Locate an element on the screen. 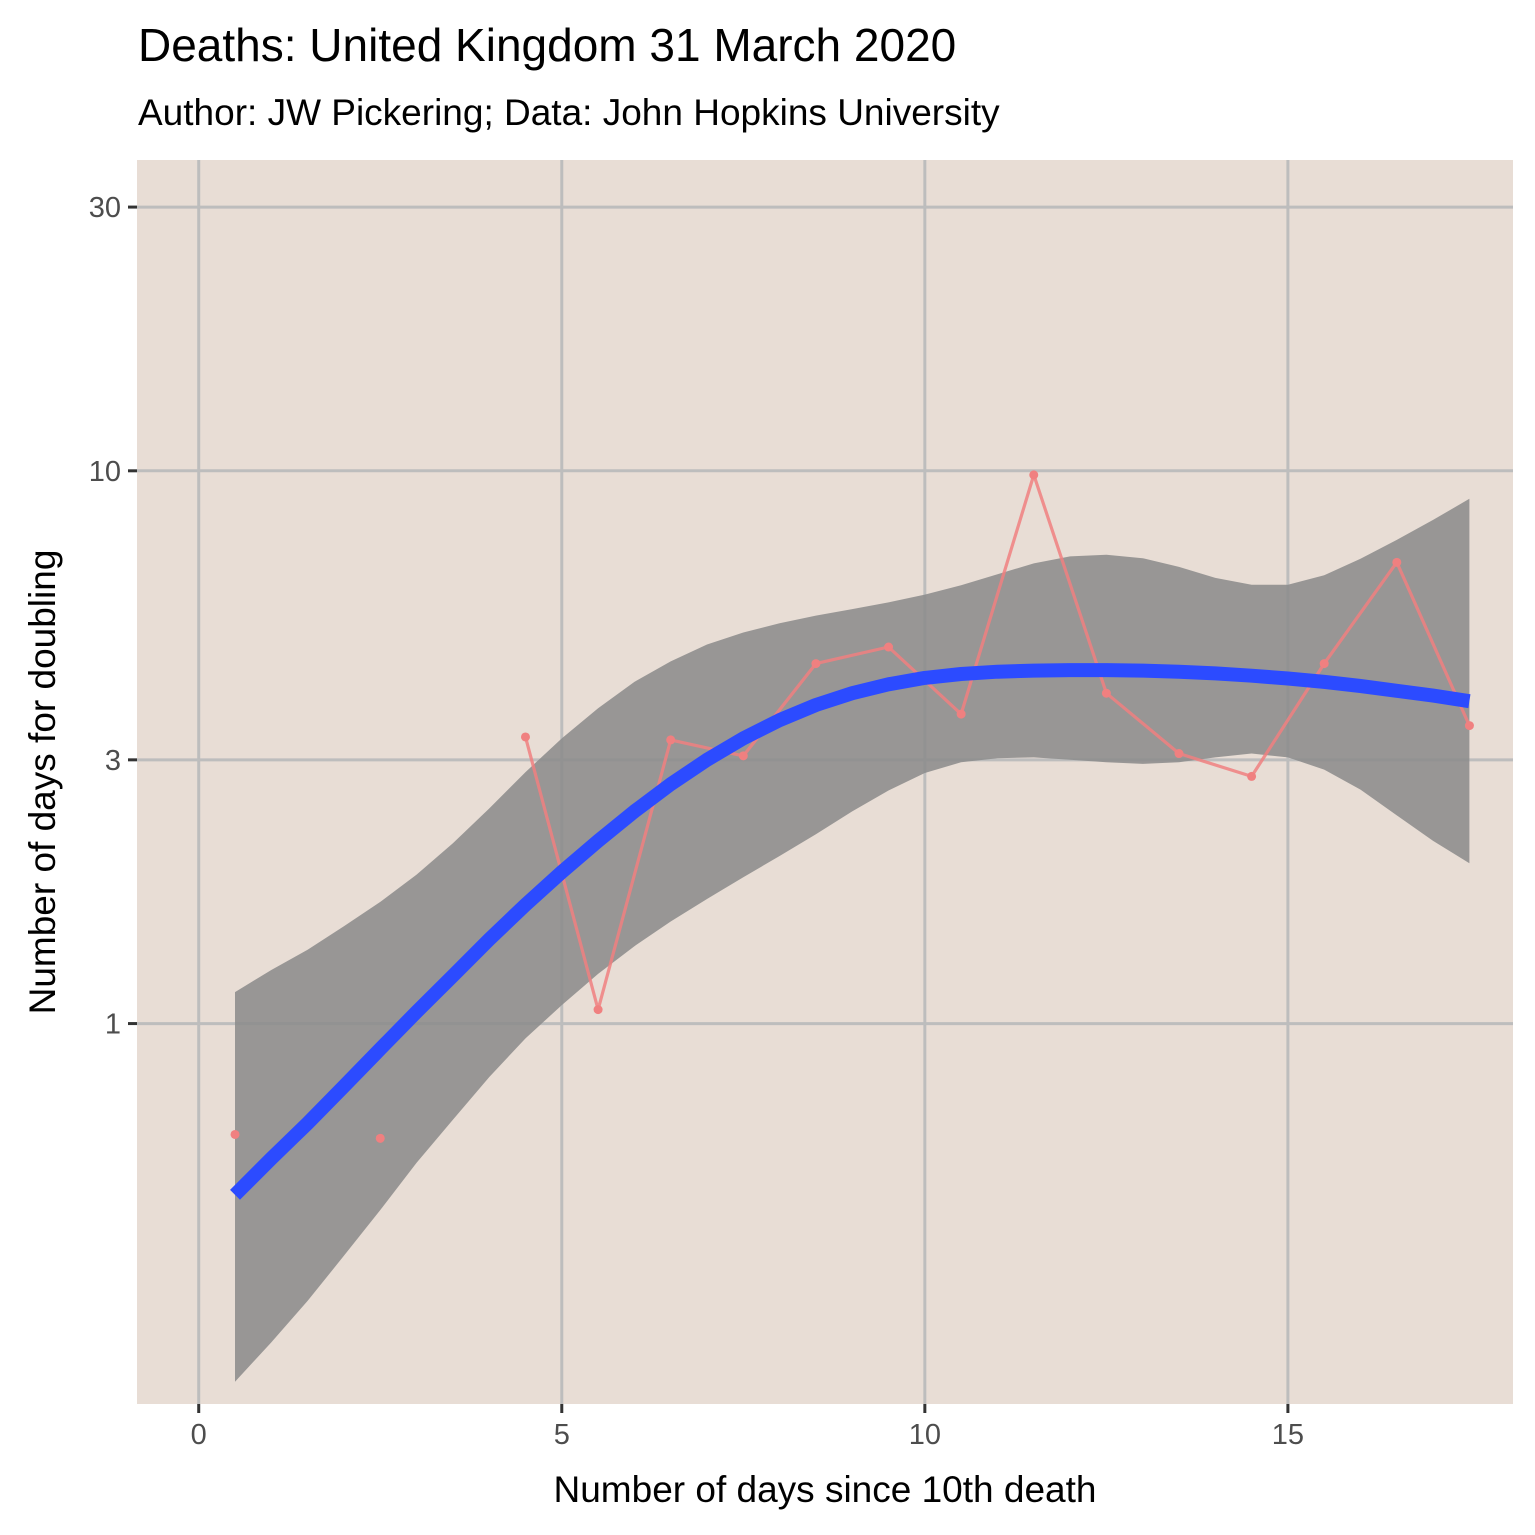 This screenshot has height=1535, width=1535. y-tick-label: 1 is located at coordinates (113, 1025).